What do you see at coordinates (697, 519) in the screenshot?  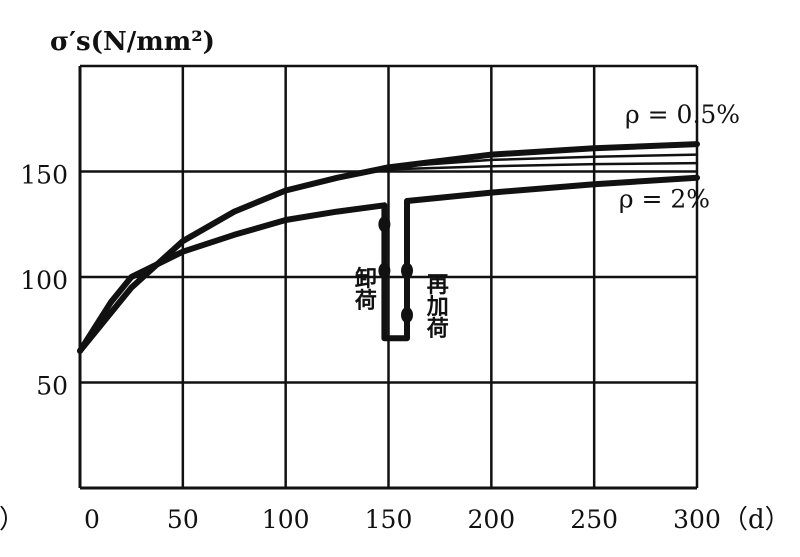 I see `x-tick-label: 300` at bounding box center [697, 519].